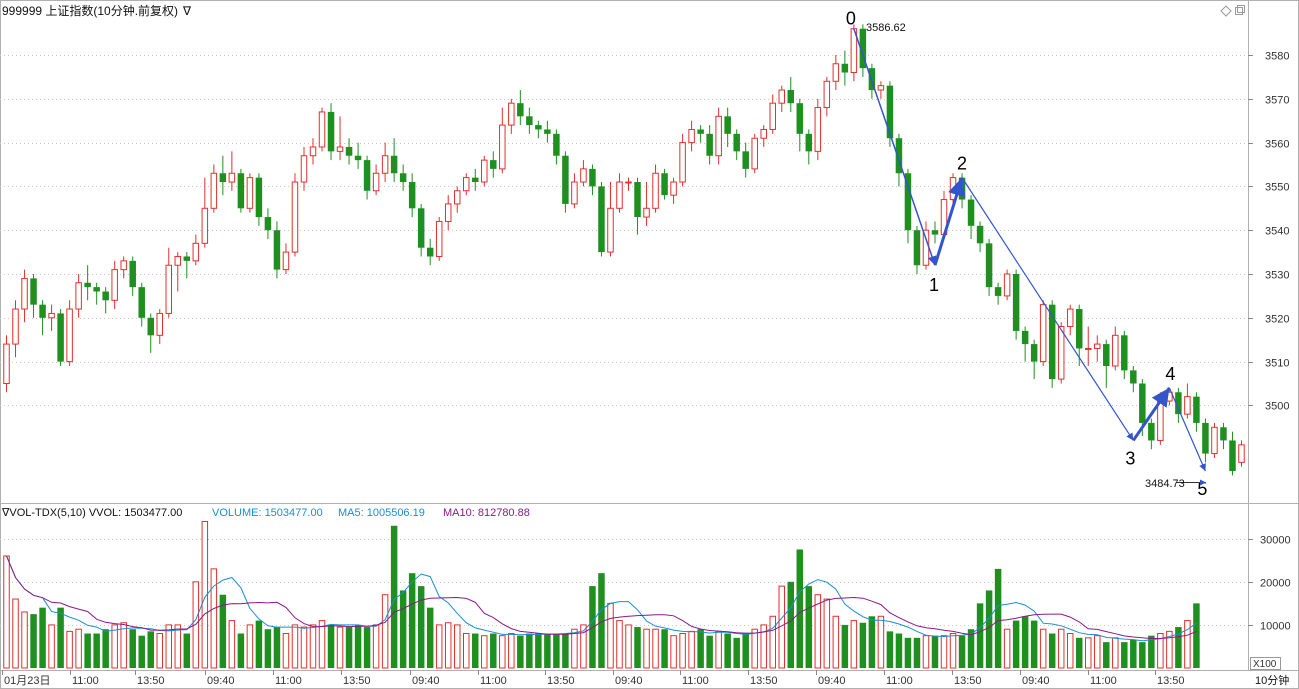 This screenshot has width=1299, height=689. What do you see at coordinates (90, 10) in the screenshot?
I see `chart-title: 999999 上证指数(10分钟.前复权)` at bounding box center [90, 10].